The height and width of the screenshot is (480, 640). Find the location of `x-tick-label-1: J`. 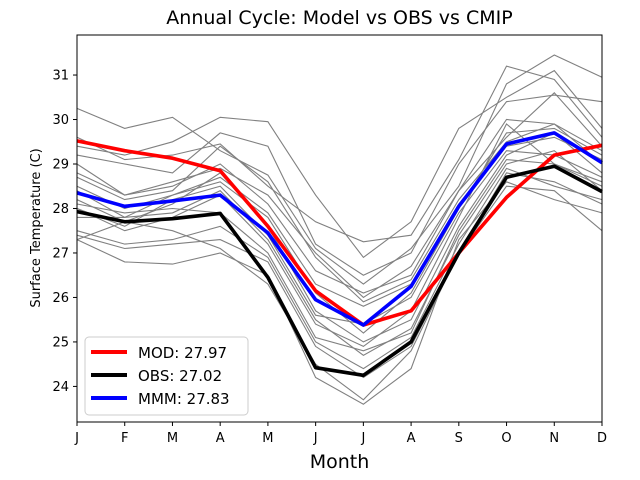

x-tick-label-1: J is located at coordinates (76, 438).